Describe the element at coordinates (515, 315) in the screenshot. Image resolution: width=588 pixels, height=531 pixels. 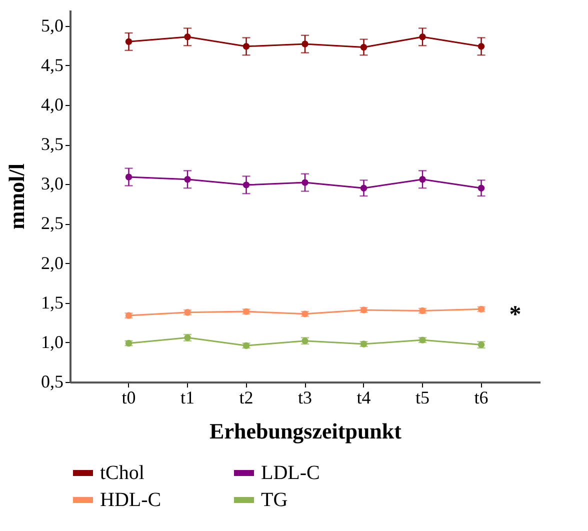
I see `annotation: *` at that location.